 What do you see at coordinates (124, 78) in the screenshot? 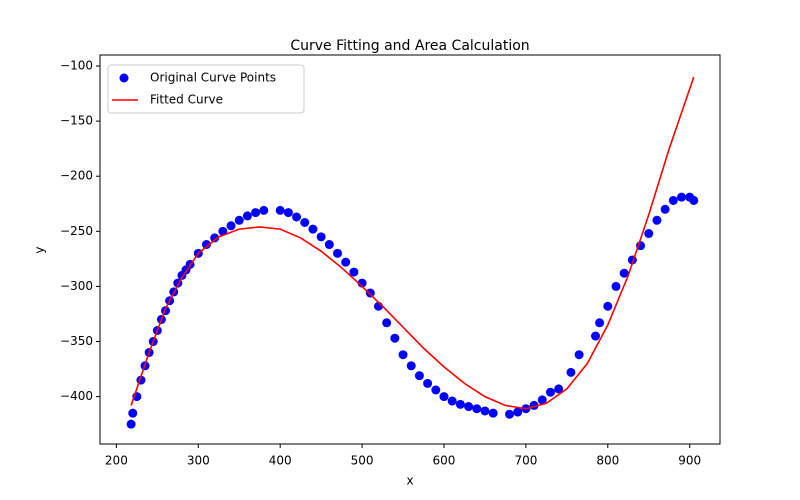
I see `legend-marker` at bounding box center [124, 78].